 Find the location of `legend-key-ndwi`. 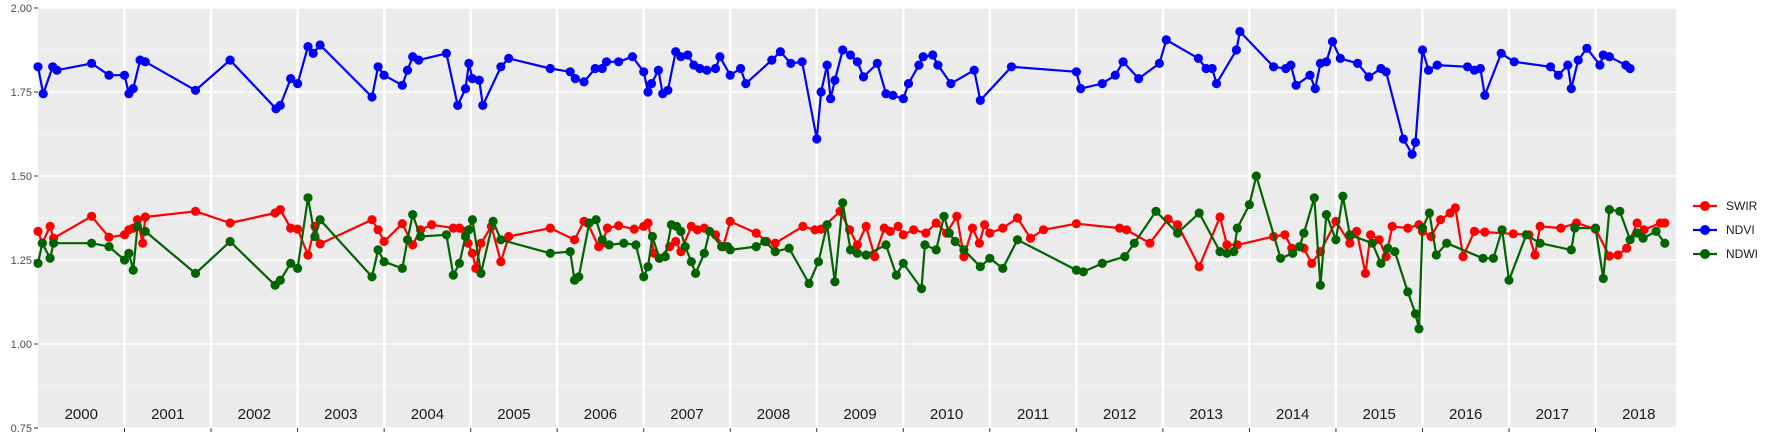

legend-key-ndwi is located at coordinates (1705, 254).